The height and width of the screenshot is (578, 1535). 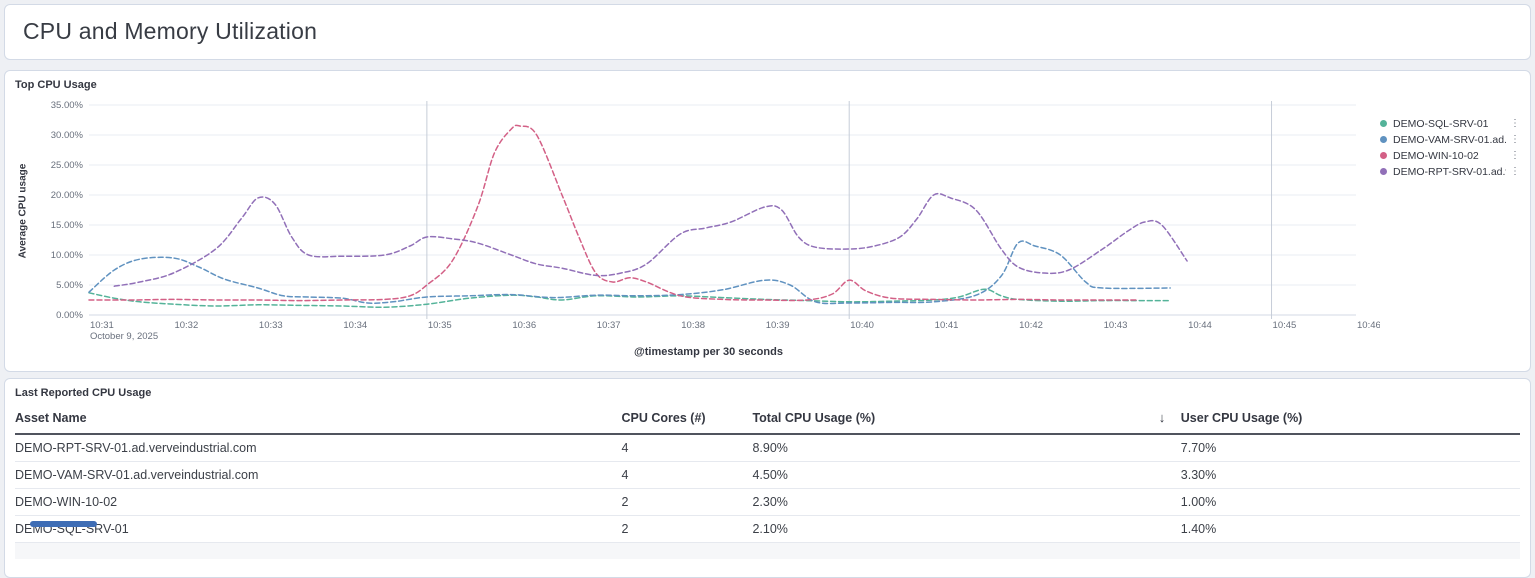 I want to click on total-cpu-cell: 2.10%, so click(x=955, y=529).